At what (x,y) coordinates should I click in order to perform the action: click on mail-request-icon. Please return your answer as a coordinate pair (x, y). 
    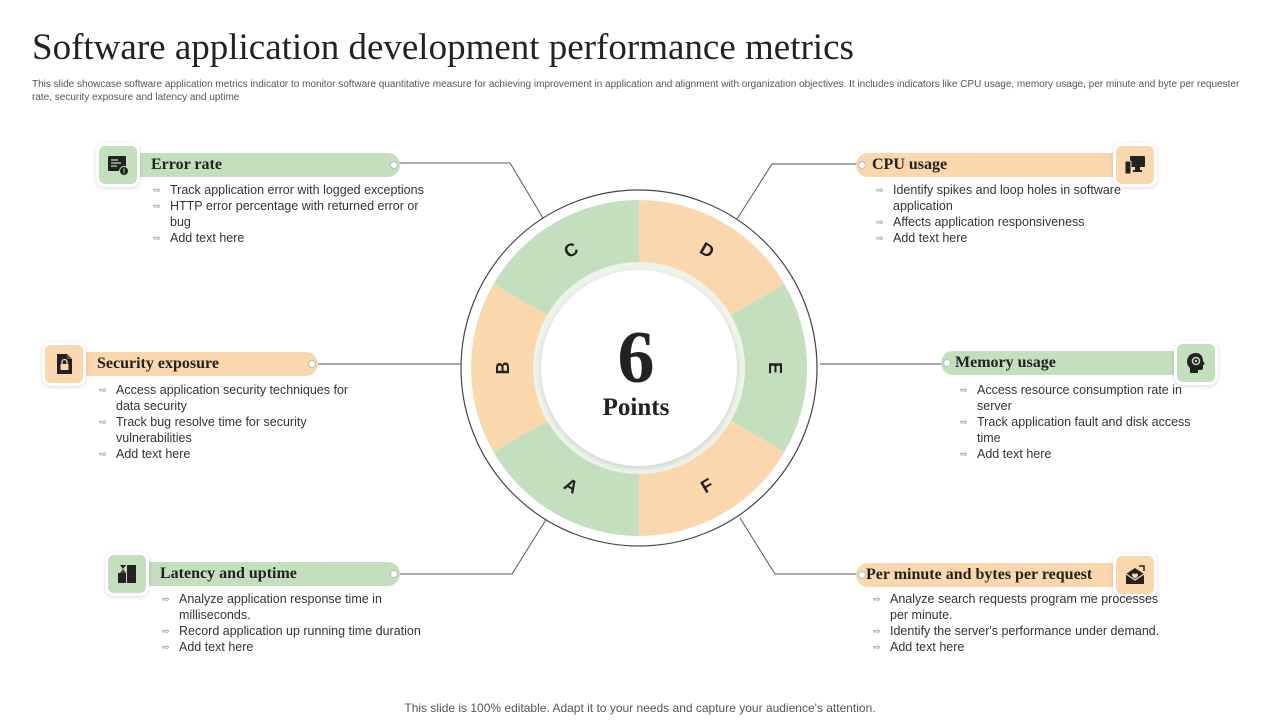
    Looking at the image, I should click on (1135, 575).